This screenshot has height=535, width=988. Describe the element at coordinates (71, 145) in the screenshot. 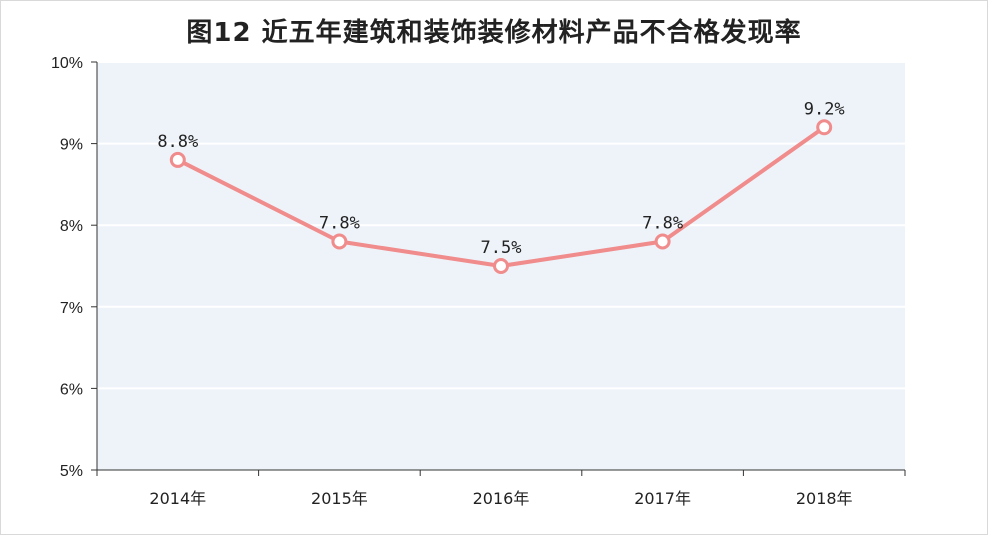

I see `y-tick-label: 9%` at that location.